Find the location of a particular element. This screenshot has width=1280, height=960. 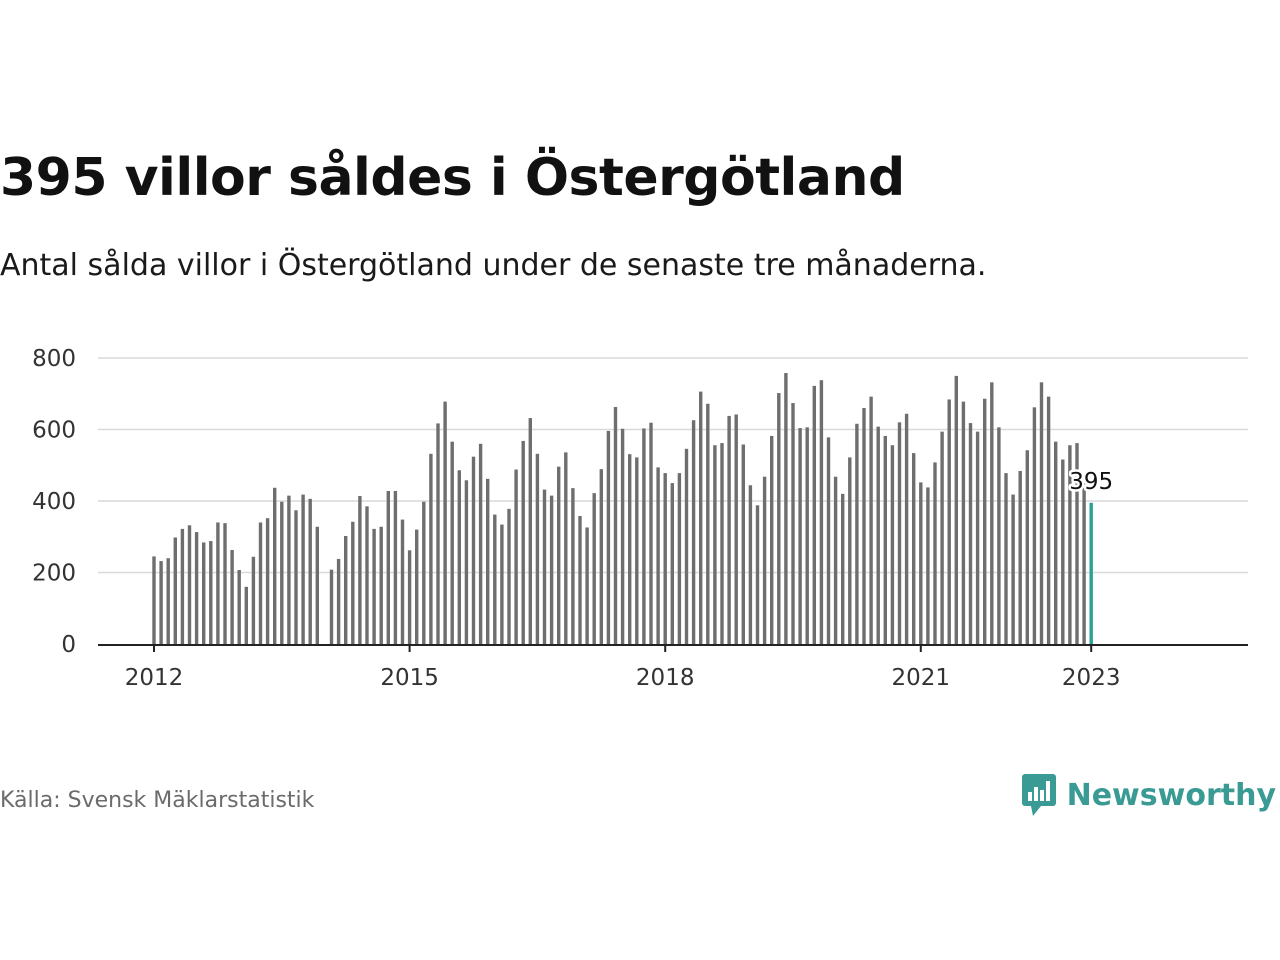

y-tick-label: 400 is located at coordinates (54, 502).